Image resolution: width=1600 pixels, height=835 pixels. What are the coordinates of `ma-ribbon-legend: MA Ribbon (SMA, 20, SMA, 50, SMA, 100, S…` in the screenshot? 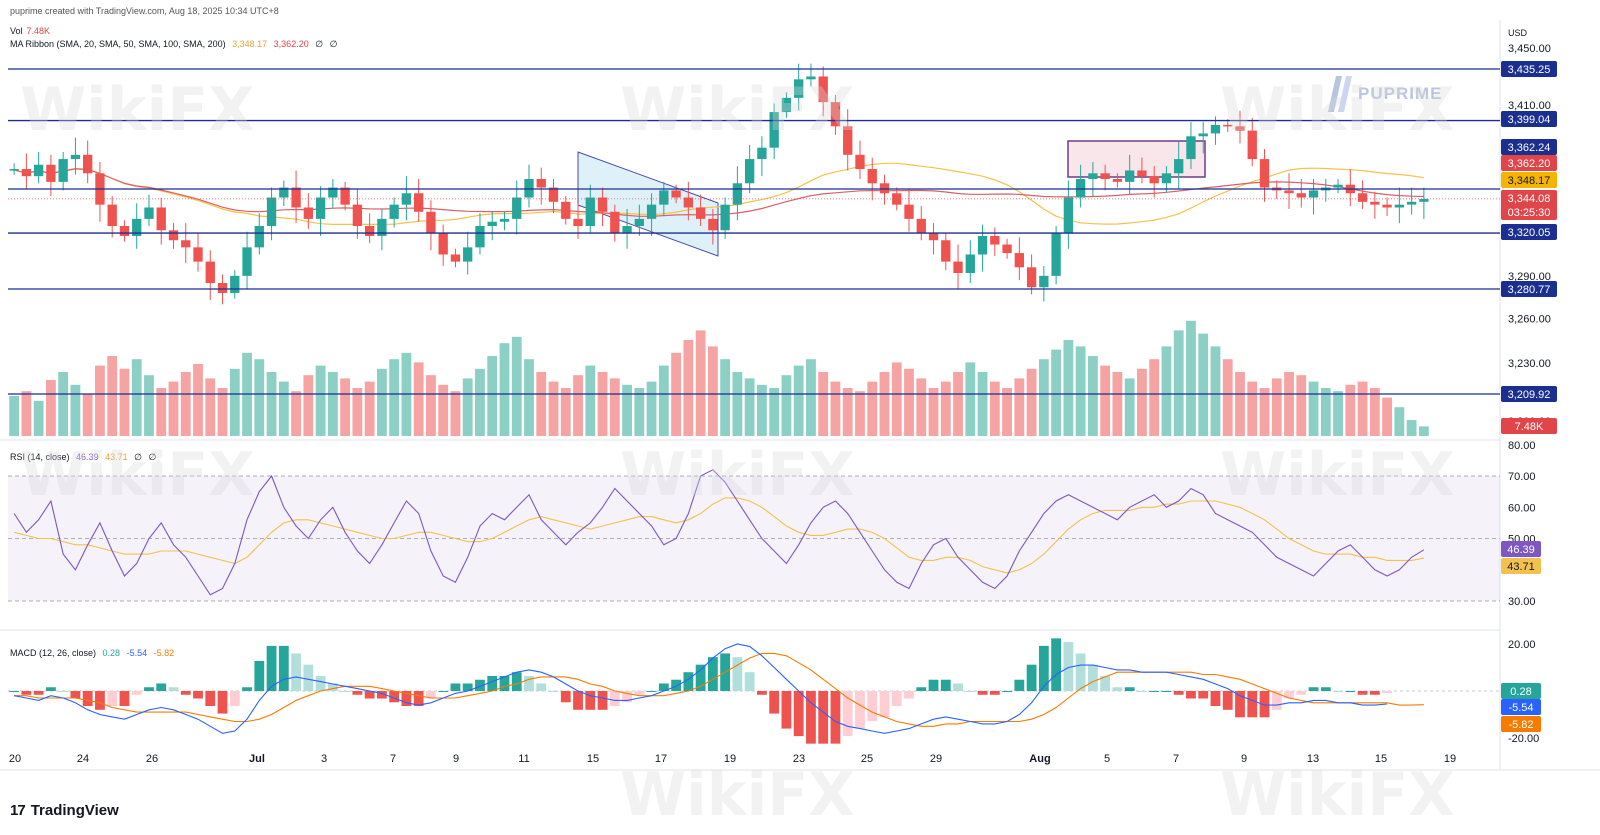 It's located at (175, 44).